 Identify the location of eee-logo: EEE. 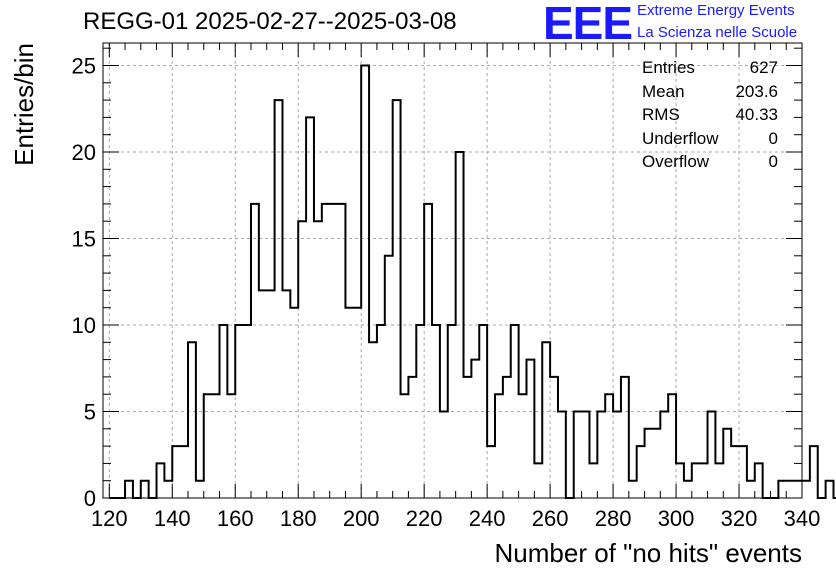
(588, 24).